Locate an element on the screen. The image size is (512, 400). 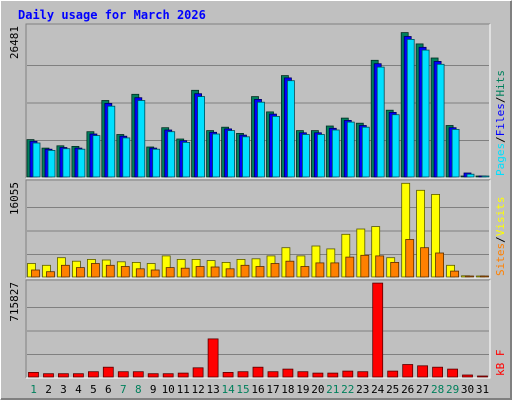
x-tick-label-13: 13 is located at coordinates (212, 389).